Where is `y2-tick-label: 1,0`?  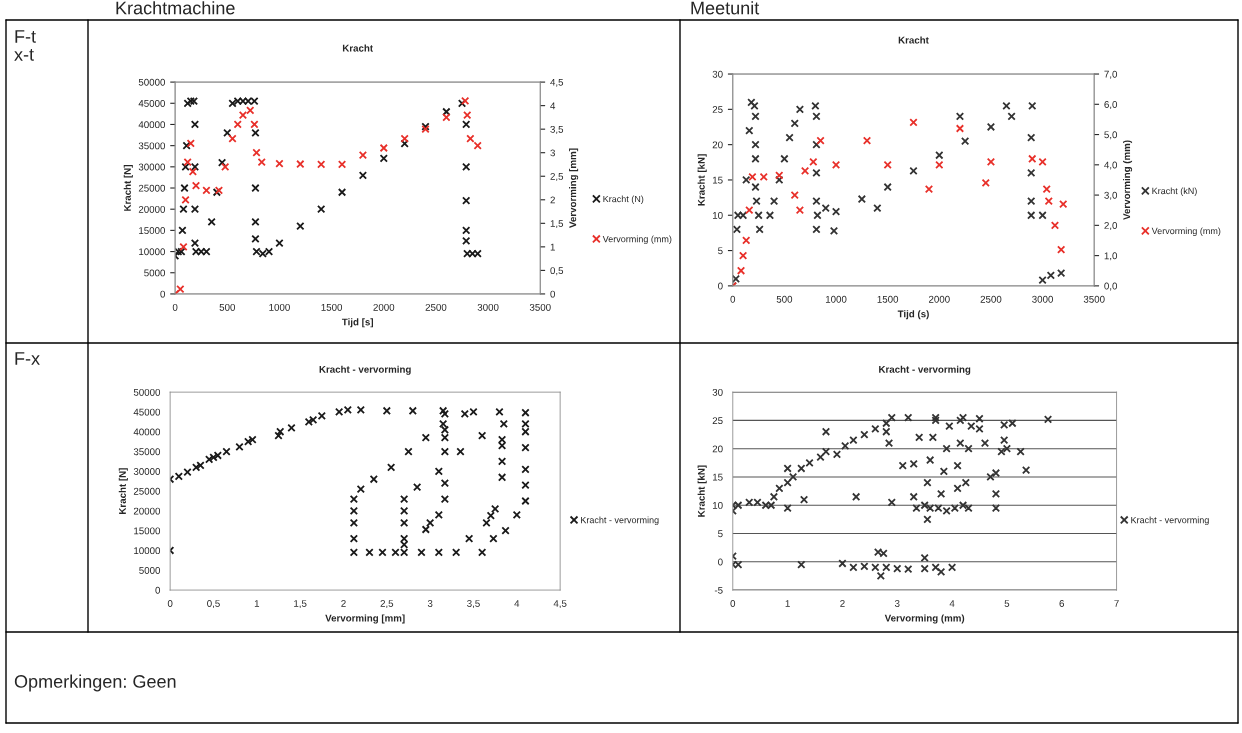
y2-tick-label: 1,0 is located at coordinates (1111, 256).